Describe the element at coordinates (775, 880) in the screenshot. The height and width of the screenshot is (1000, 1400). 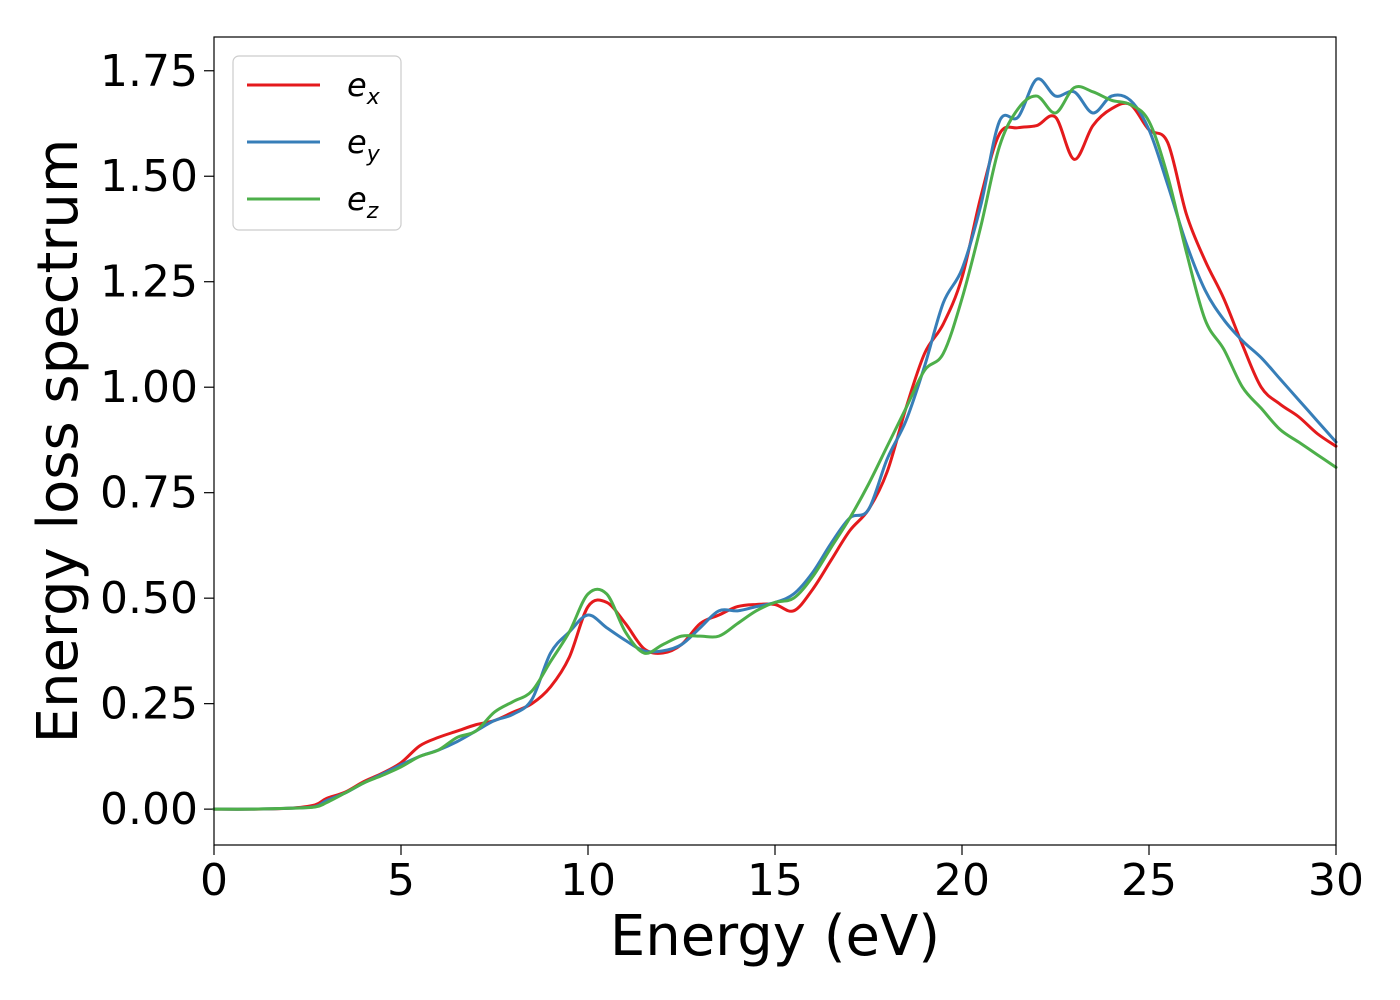
I see `x-tick-label: 15` at that location.